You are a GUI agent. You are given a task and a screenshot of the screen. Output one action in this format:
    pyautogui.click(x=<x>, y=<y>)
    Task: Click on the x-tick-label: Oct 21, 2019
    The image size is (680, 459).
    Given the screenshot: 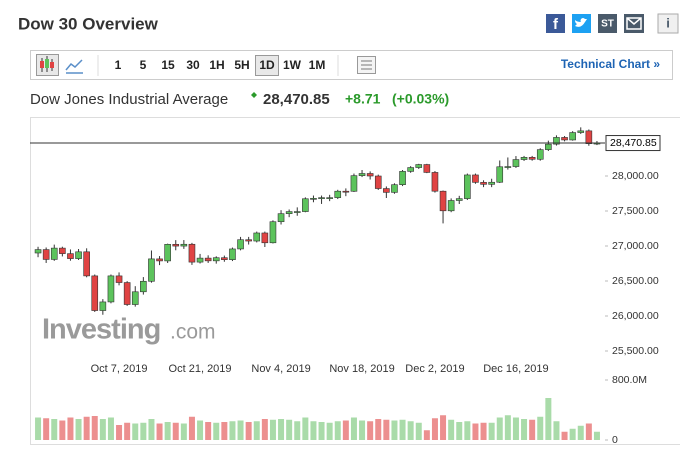 What is the action you would take?
    pyautogui.click(x=200, y=369)
    